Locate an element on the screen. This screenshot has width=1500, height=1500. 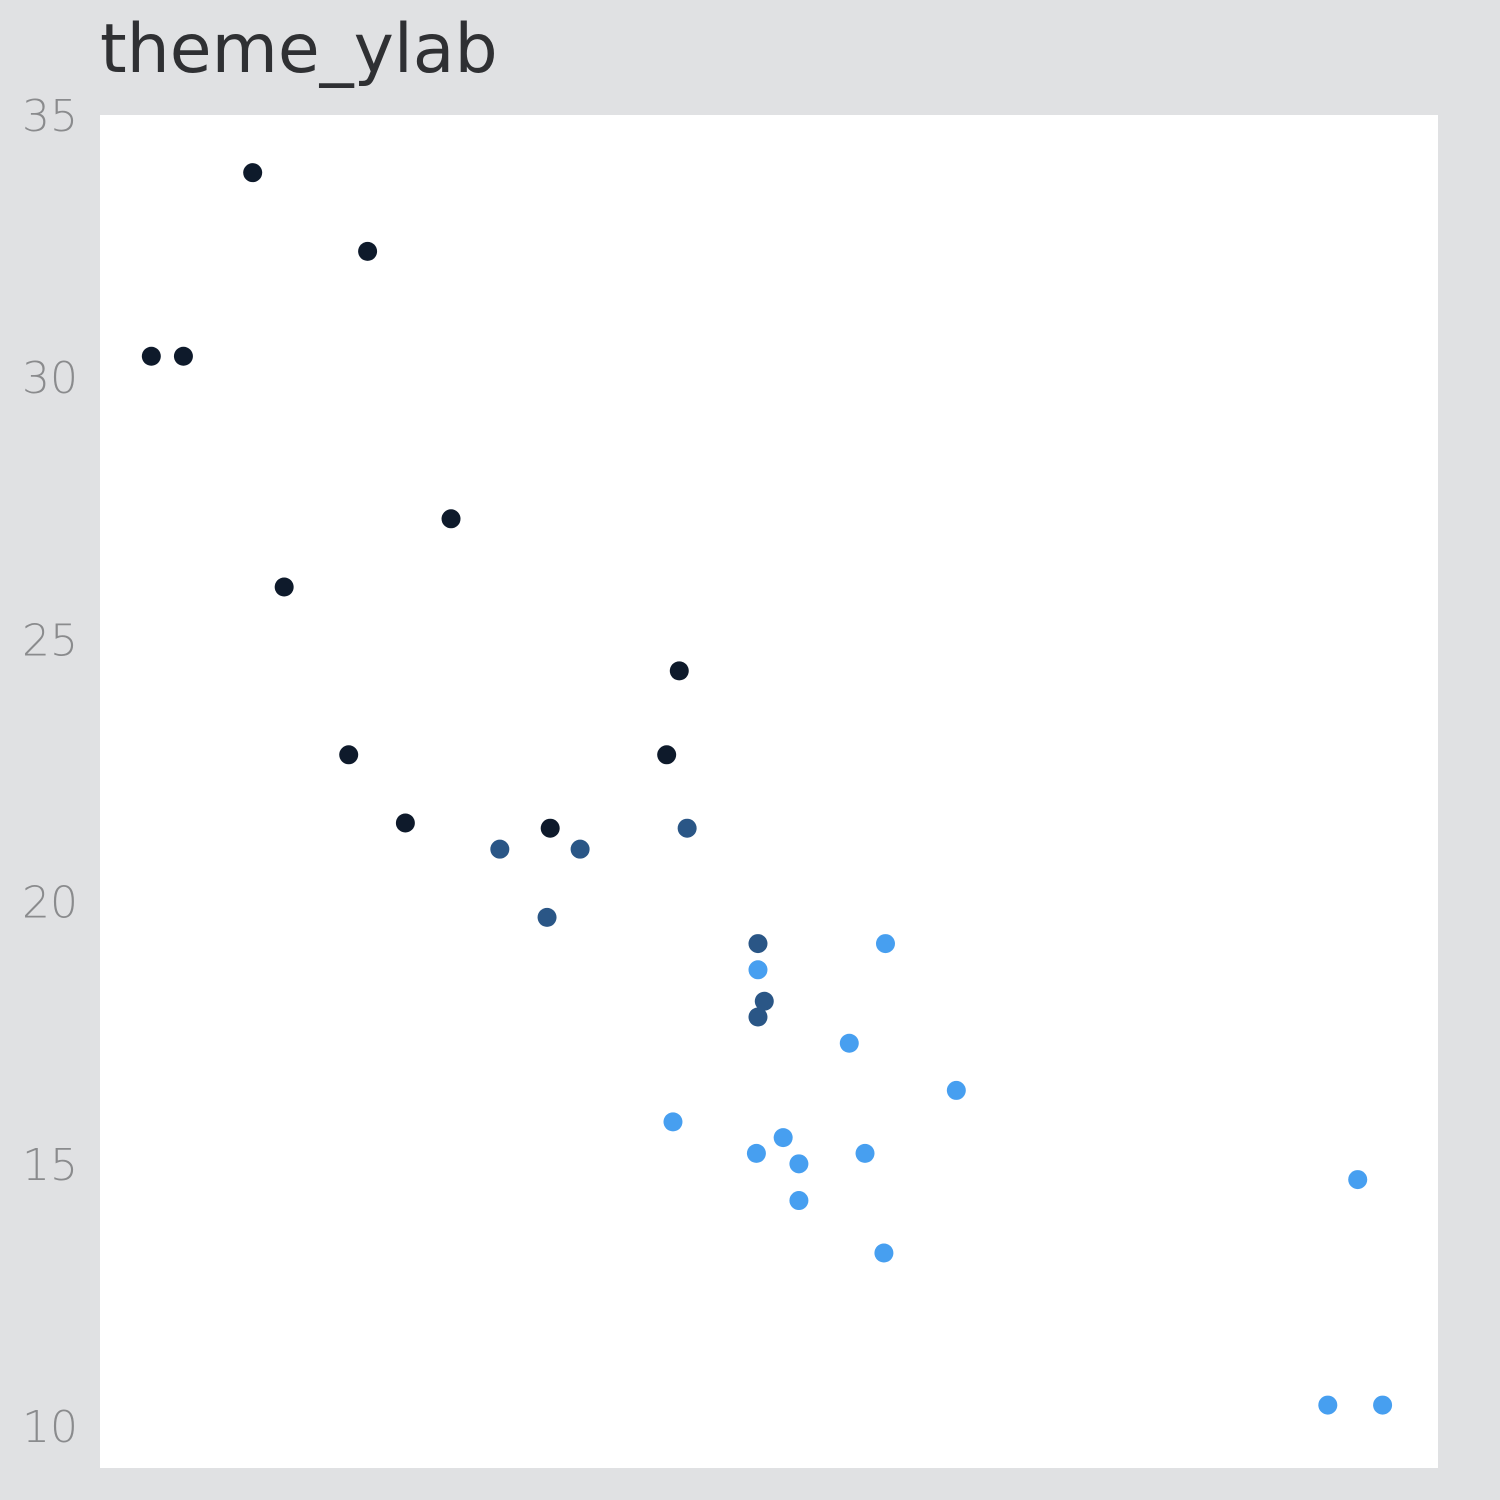
y-tick-label: 20 is located at coordinates (50, 903).